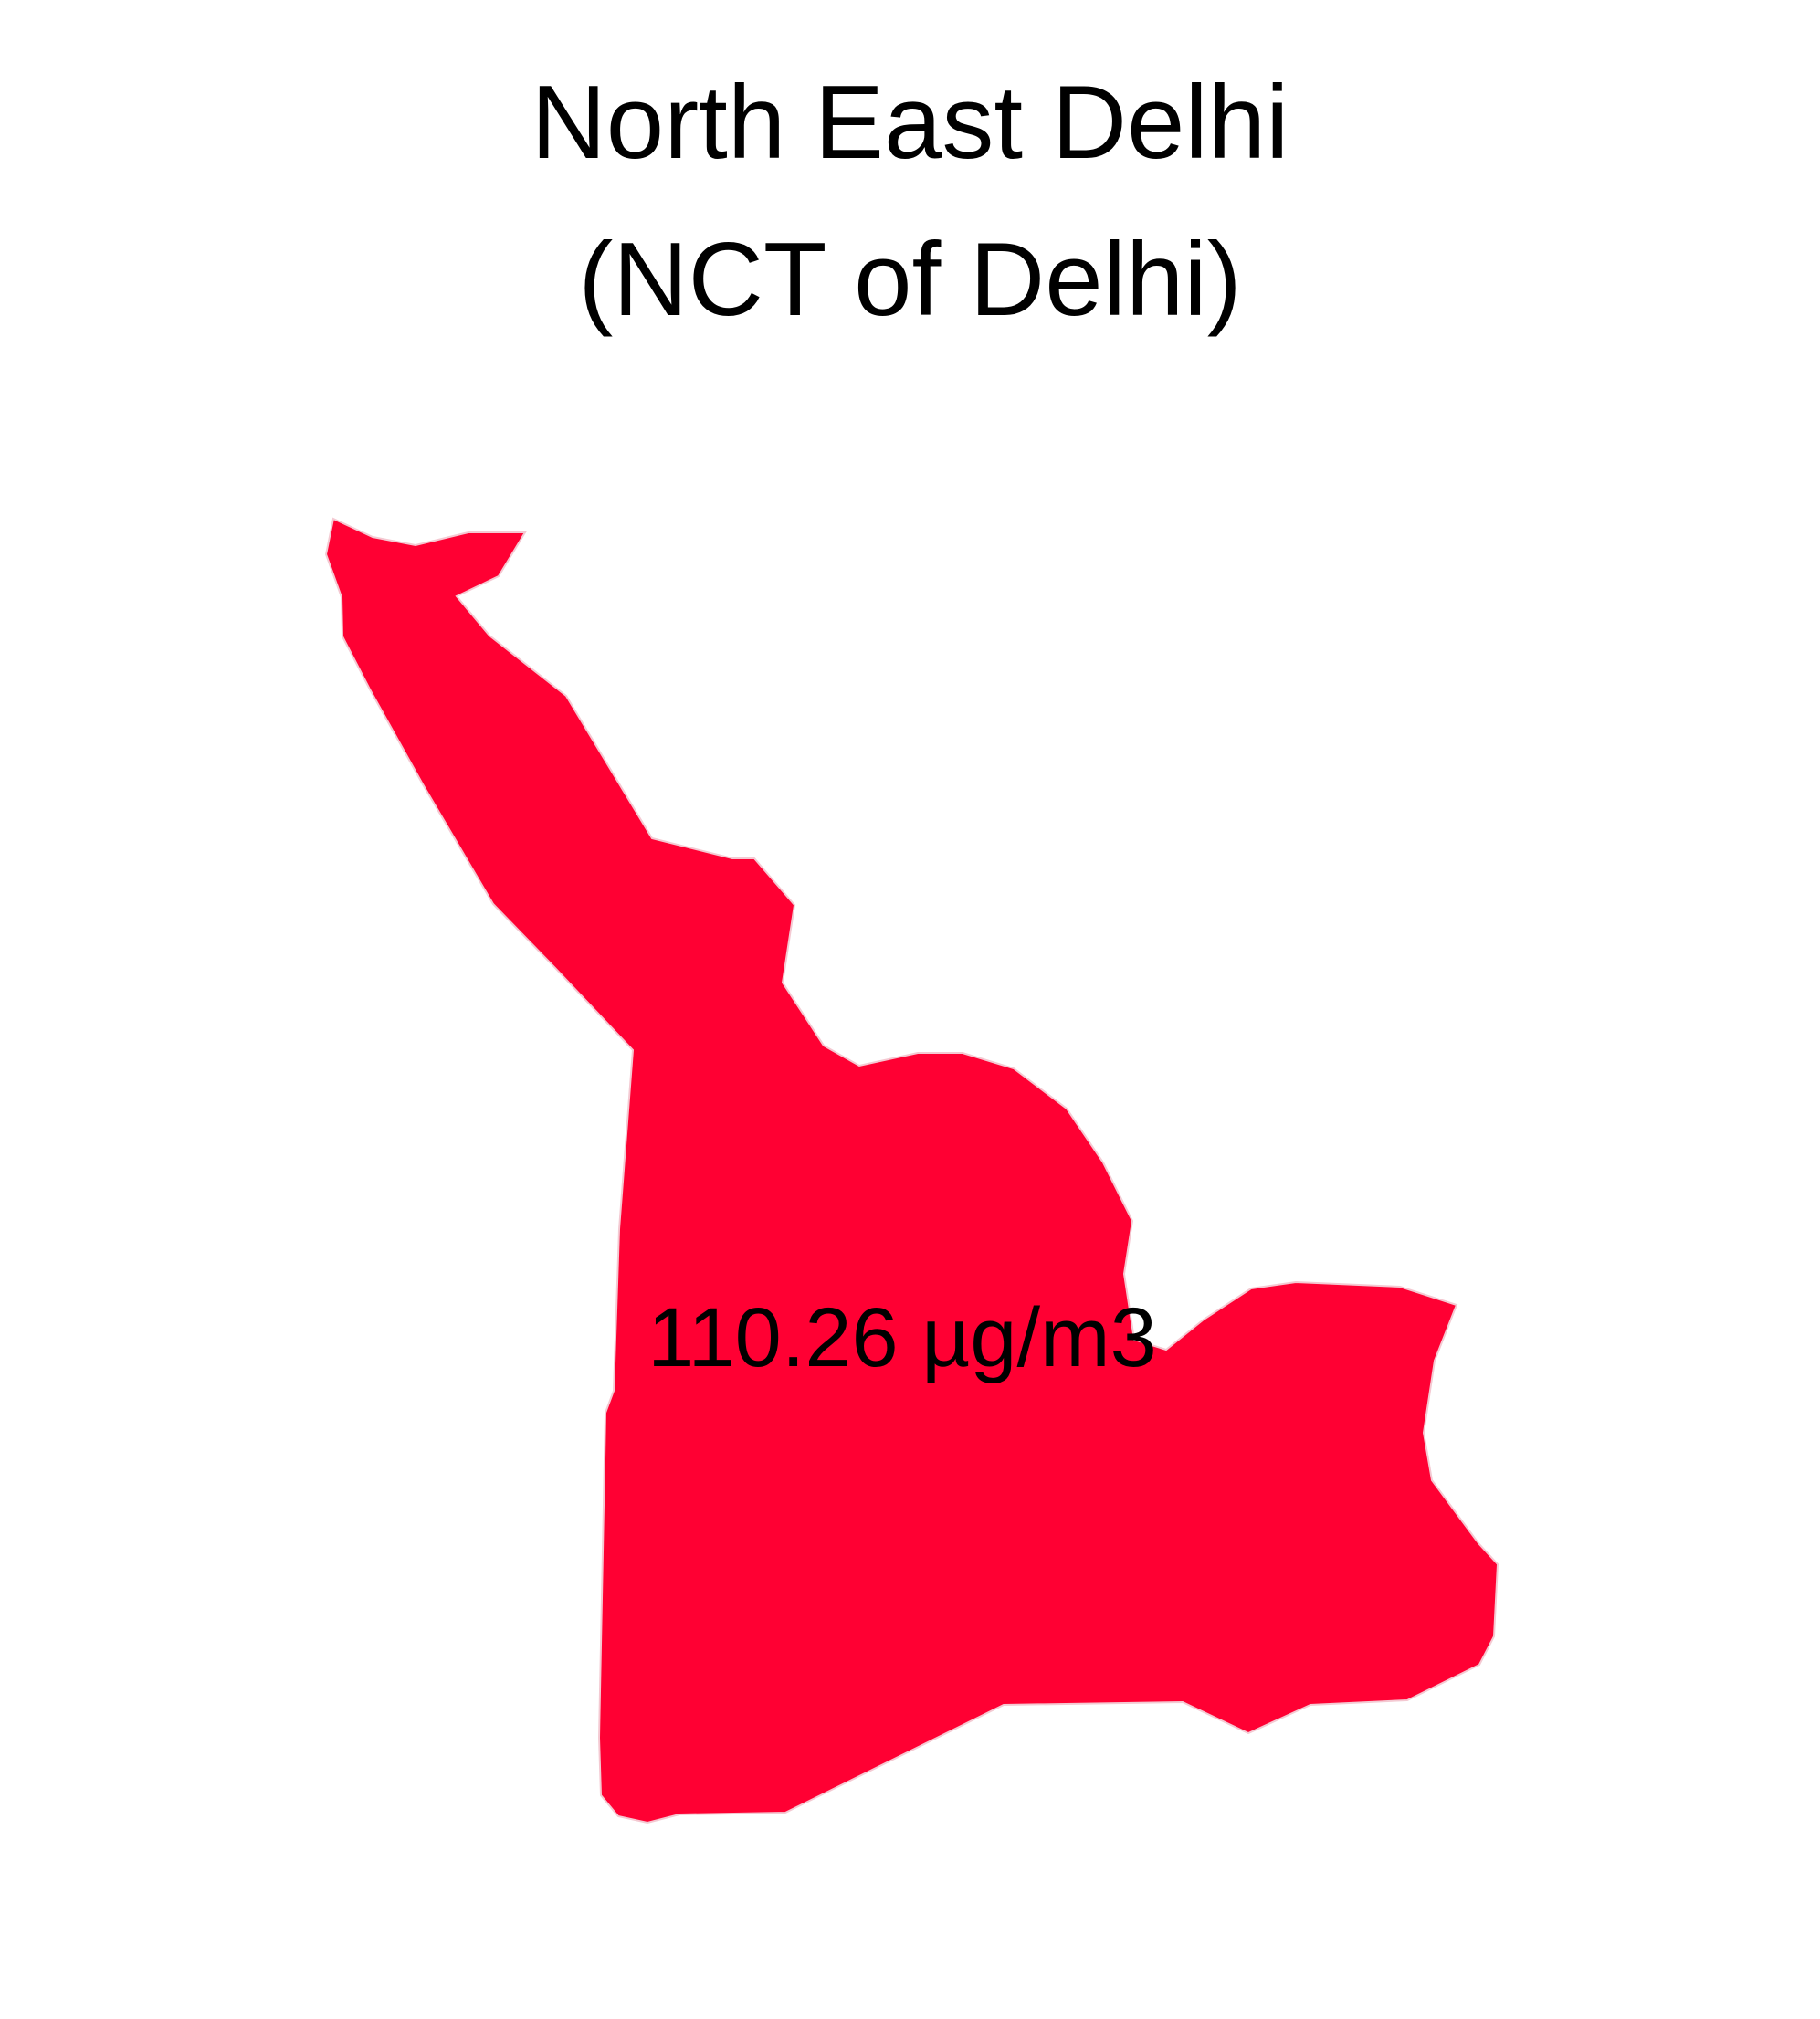 The height and width of the screenshot is (2019, 1820). I want to click on map-subtitle: (NCT of Delhi), so click(910, 280).